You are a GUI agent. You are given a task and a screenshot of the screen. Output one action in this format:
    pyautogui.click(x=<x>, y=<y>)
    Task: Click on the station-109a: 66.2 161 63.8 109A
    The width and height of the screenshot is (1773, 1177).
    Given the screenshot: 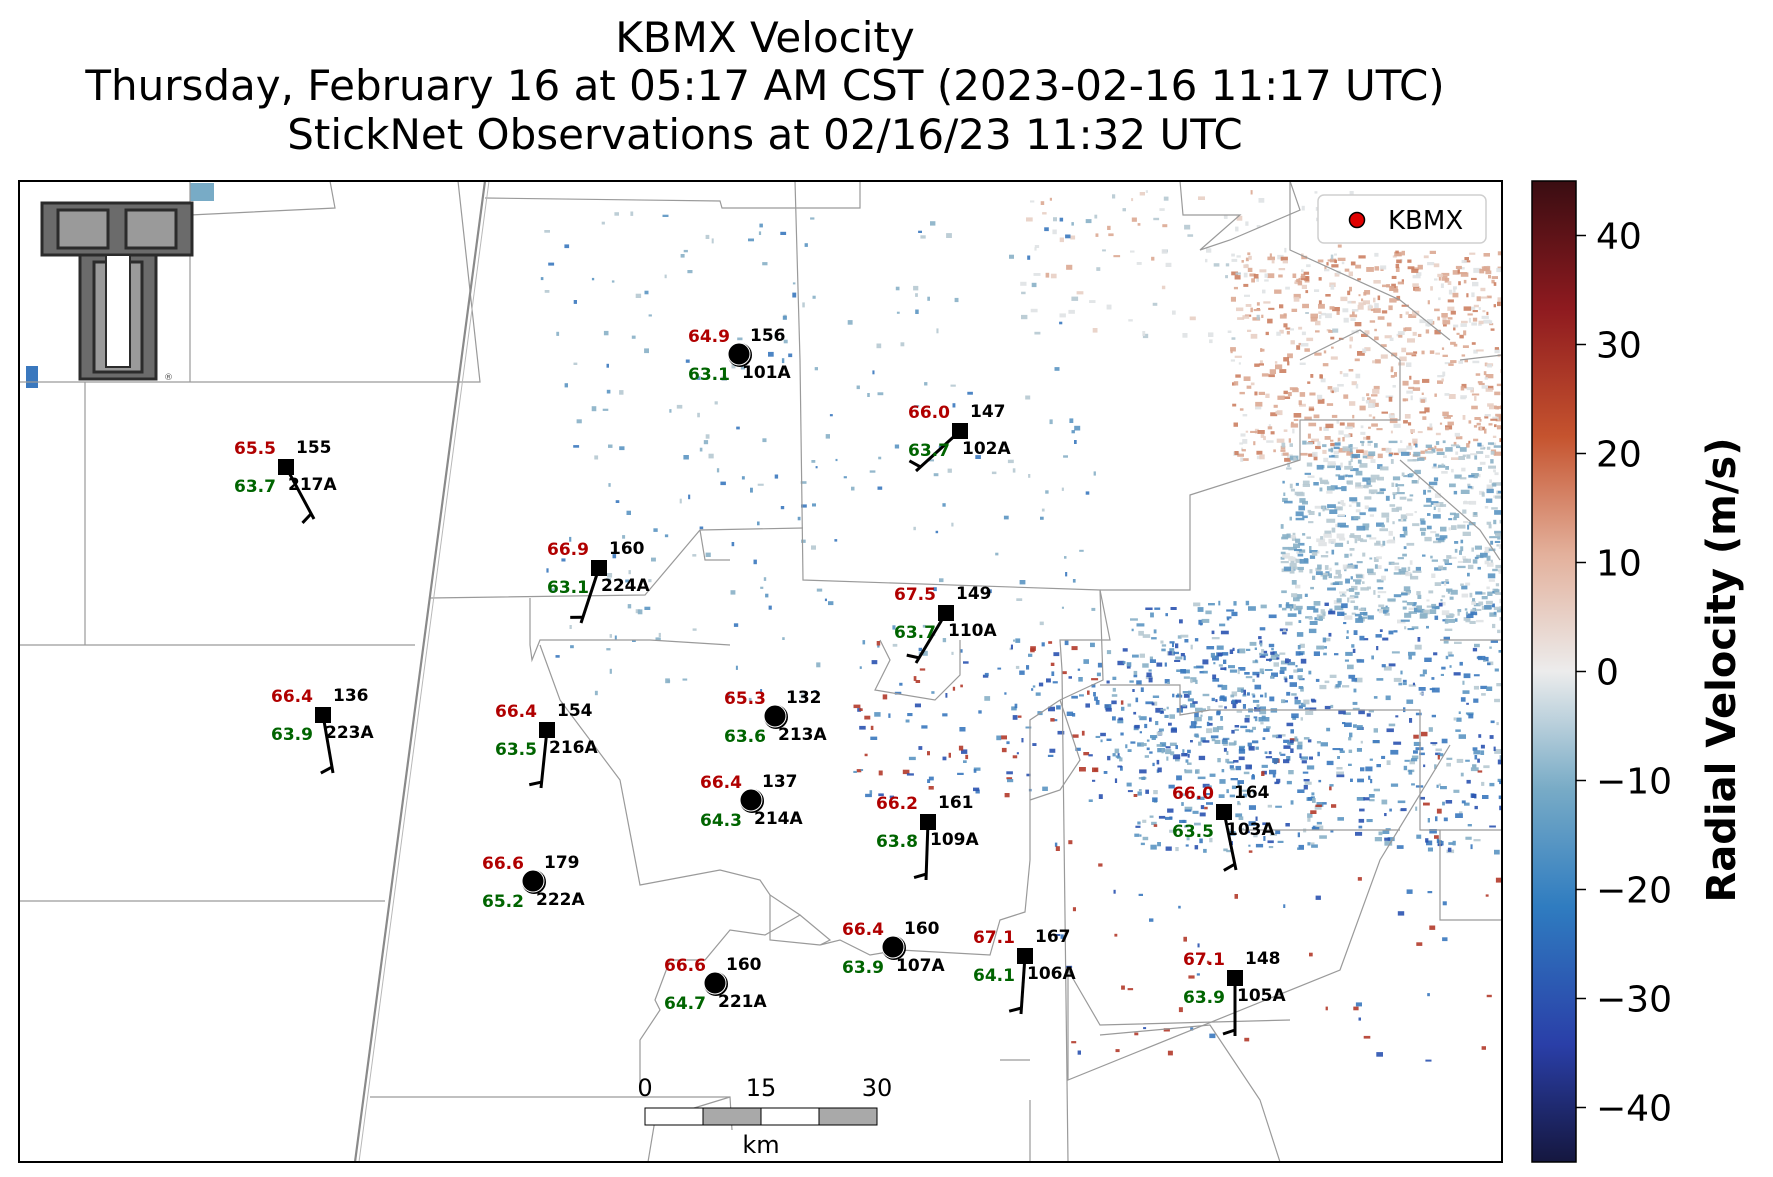 What is the action you would take?
    pyautogui.click(x=927, y=837)
    